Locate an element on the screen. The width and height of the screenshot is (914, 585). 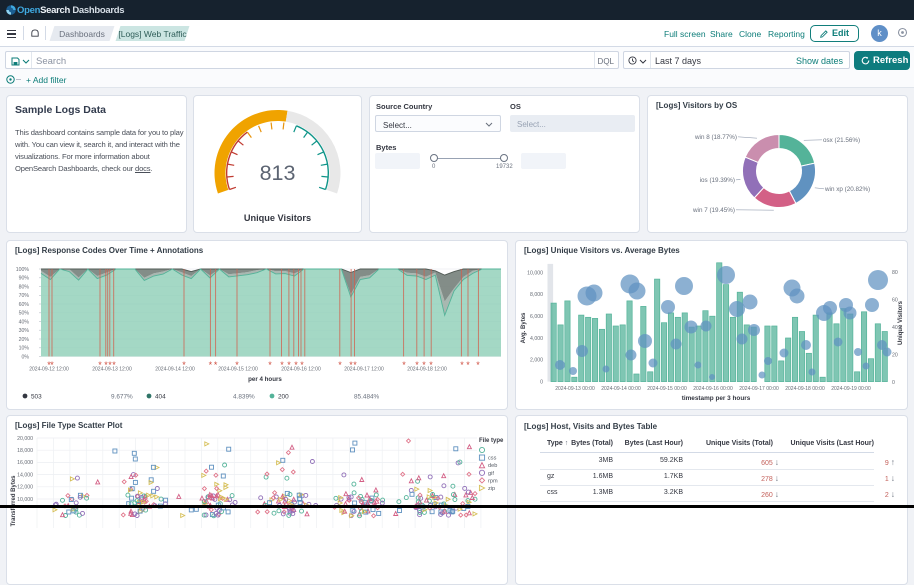
svg-text: 85.484% is located at coordinates (367, 397).